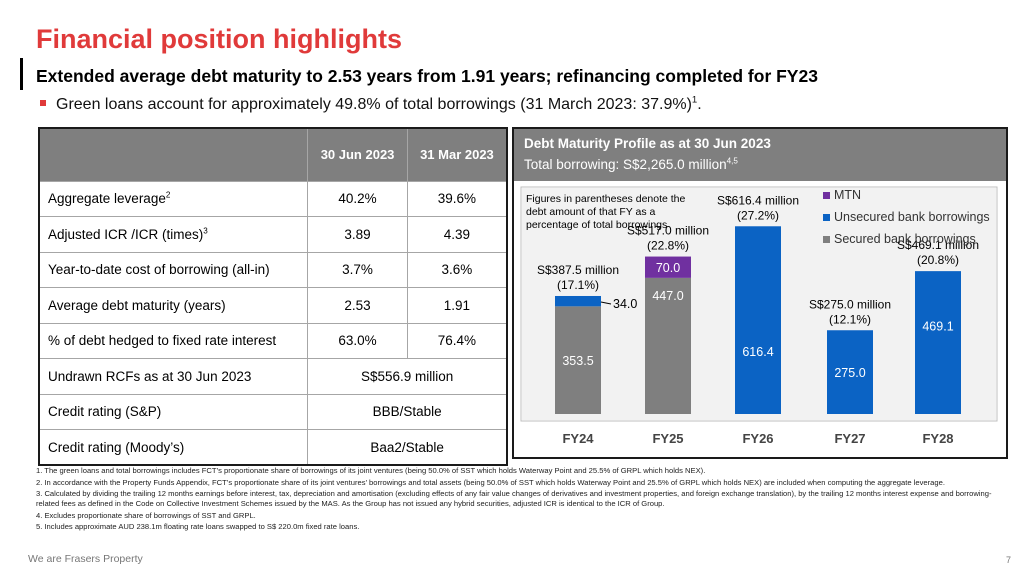 This screenshot has width=1024, height=574. Describe the element at coordinates (631, 164) in the screenshot. I see `chart-subtitle: Total borrowing: S$2,265.0 million4,5` at that location.